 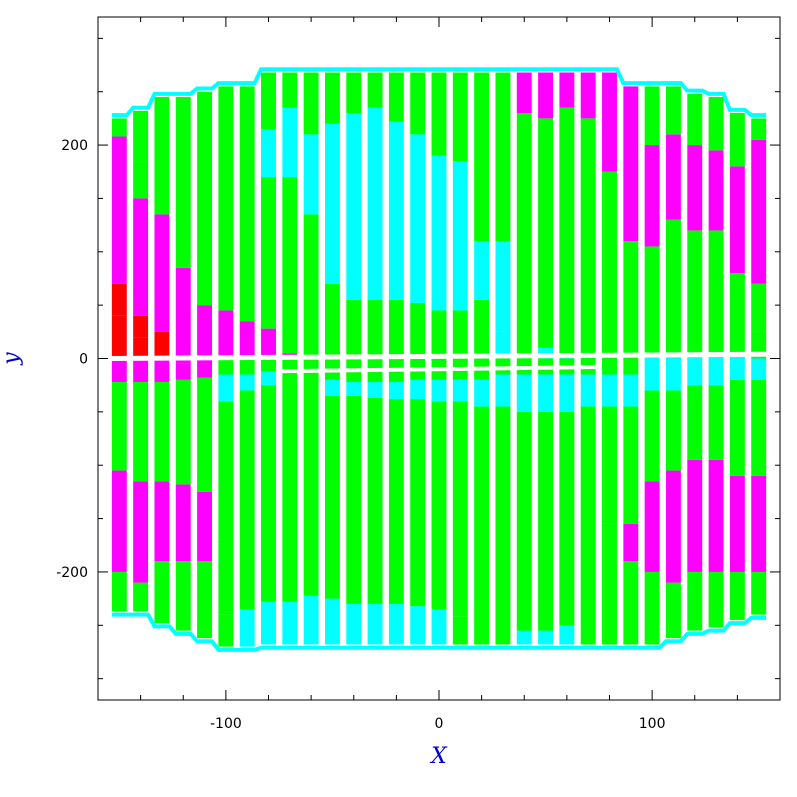 What do you see at coordinates (439, 632) in the screenshot?
I see `bottom-outline` at bounding box center [439, 632].